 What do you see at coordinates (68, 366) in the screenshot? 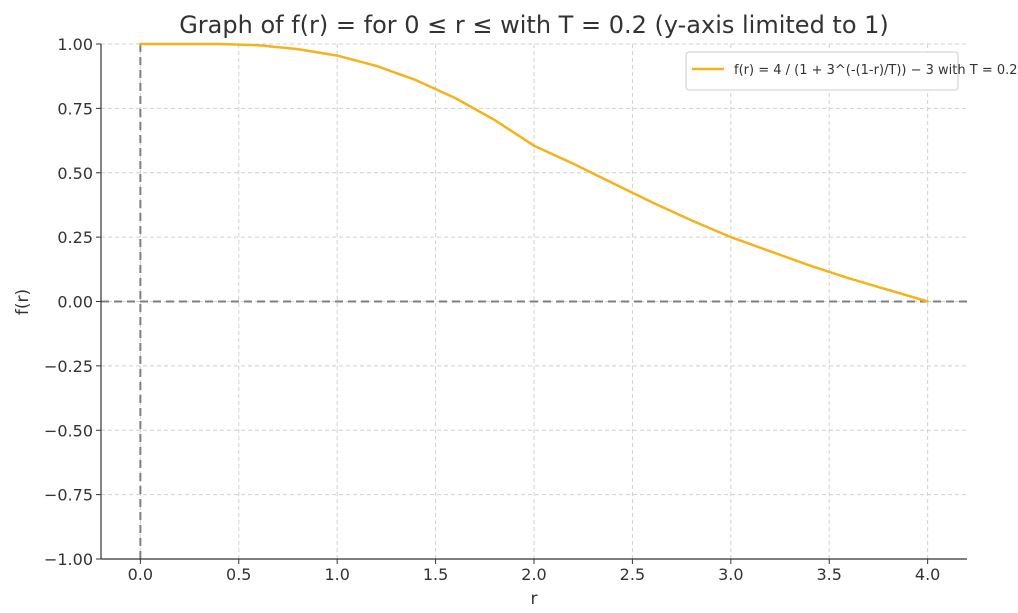
I see `y-tick-label: −0.25` at bounding box center [68, 366].